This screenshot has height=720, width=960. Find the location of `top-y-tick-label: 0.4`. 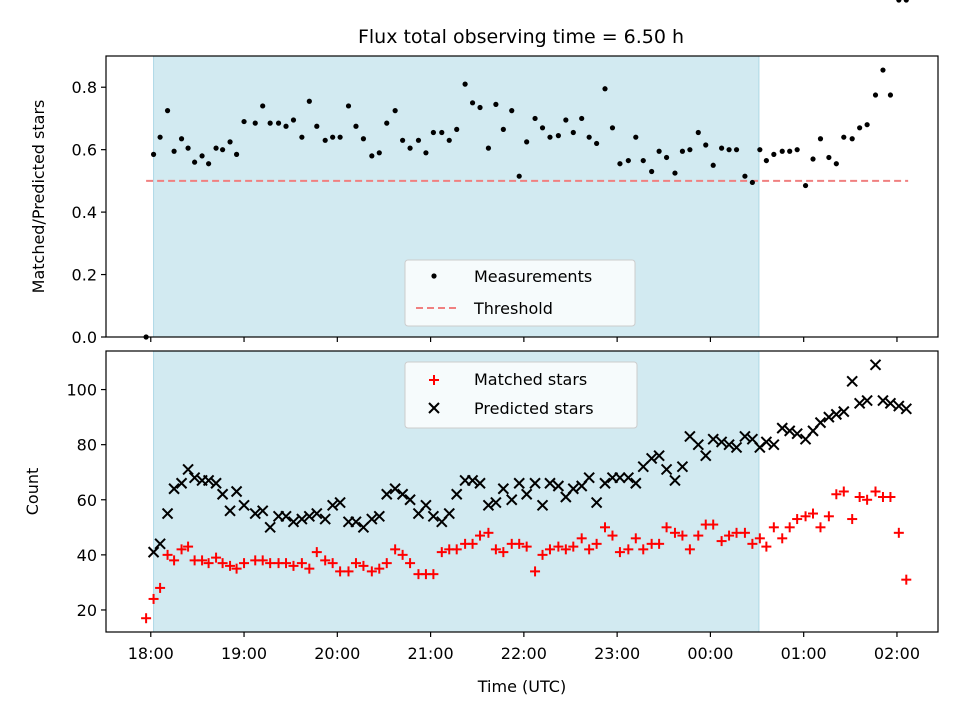

top-y-tick-label: 0.4 is located at coordinates (84, 212).